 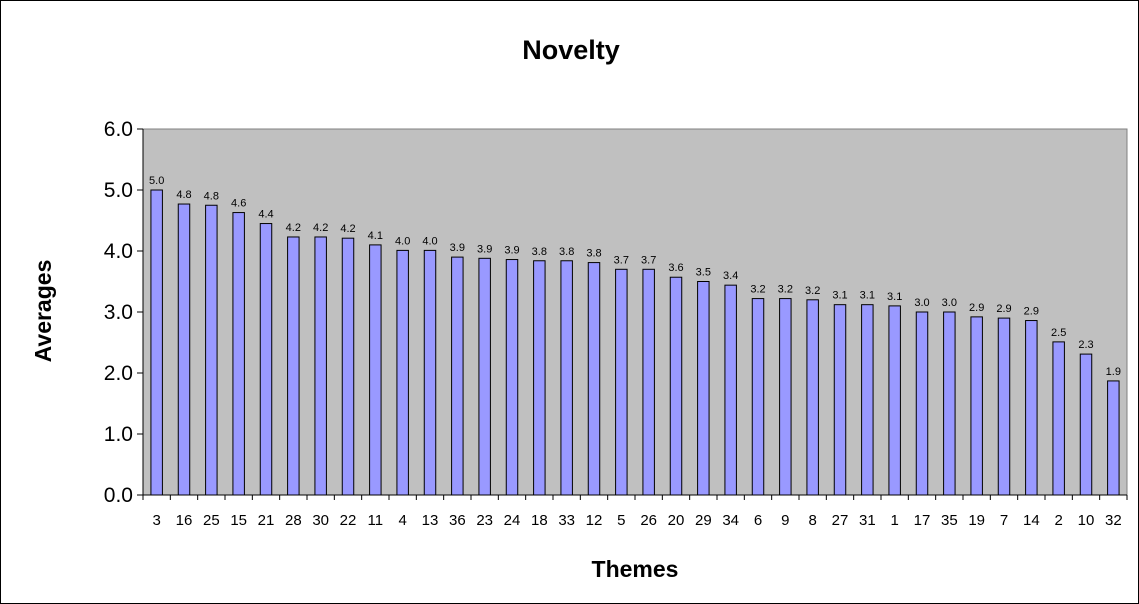 What do you see at coordinates (1004, 520) in the screenshot?
I see `x-tick-label: 7` at bounding box center [1004, 520].